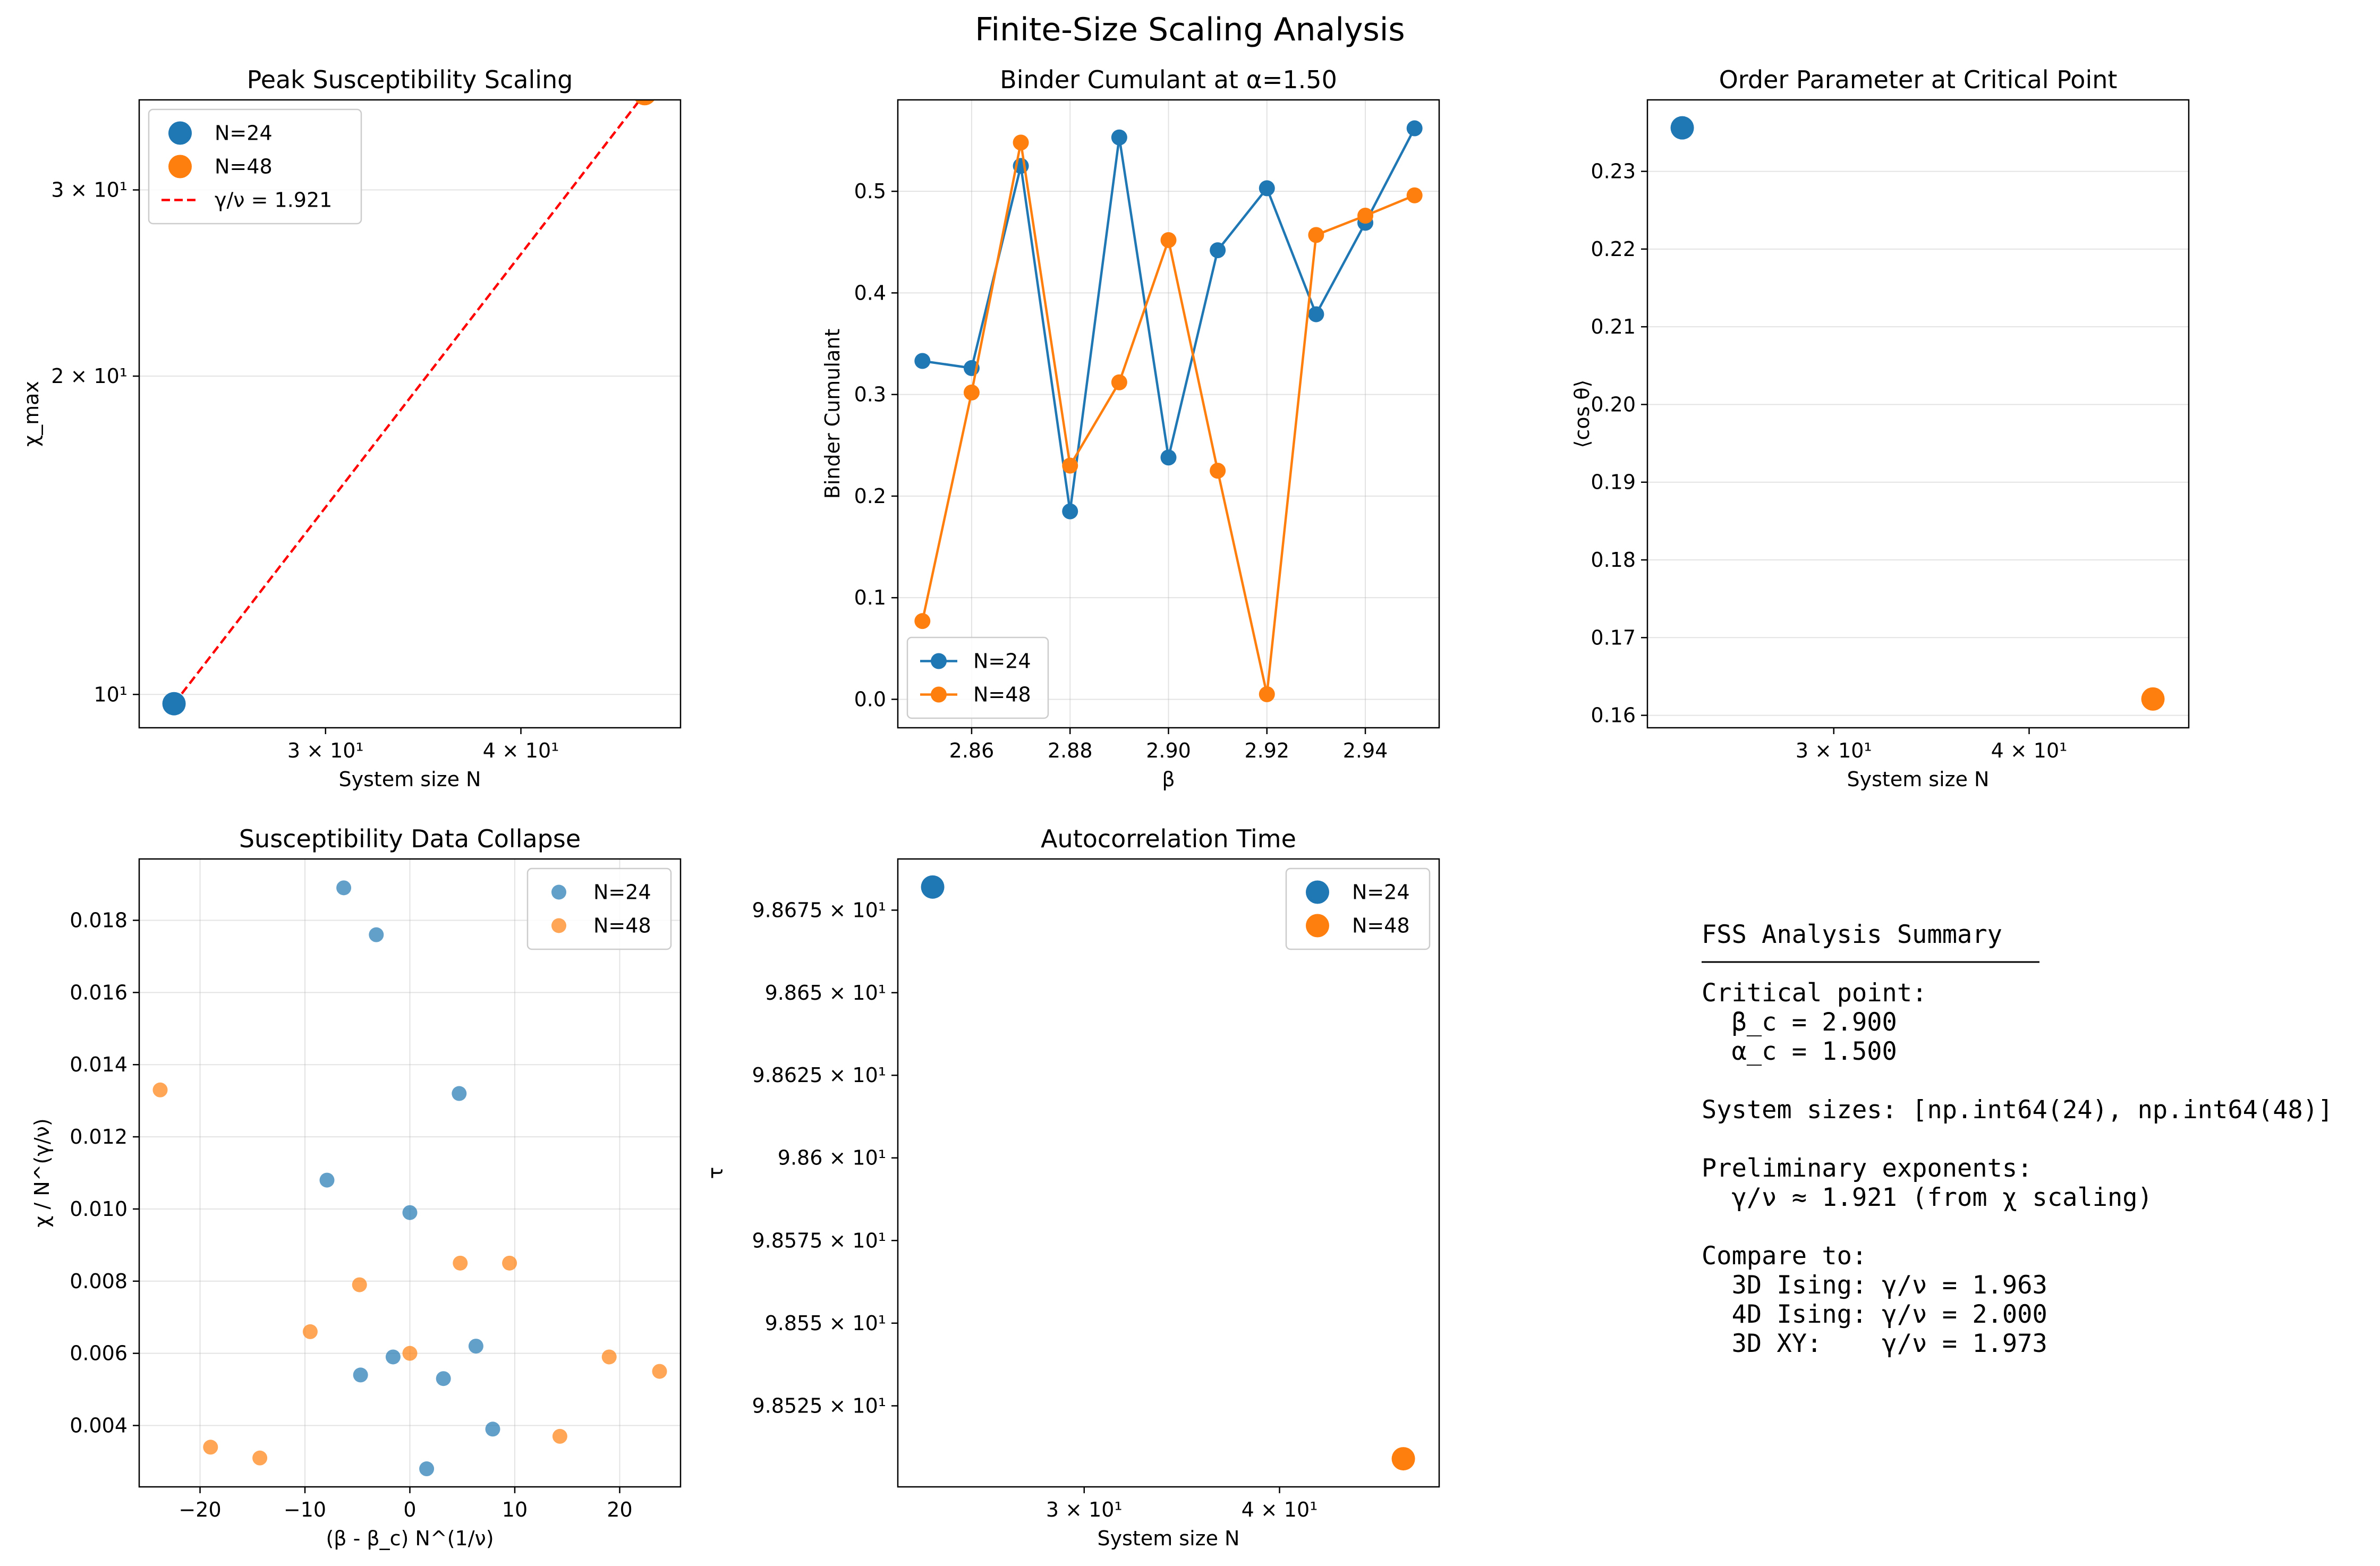 This screenshot has height=1566, width=2380. Describe the element at coordinates (819, 1075) in the screenshot. I see `y-tick-label: 9.8625 × 10¹` at that location.